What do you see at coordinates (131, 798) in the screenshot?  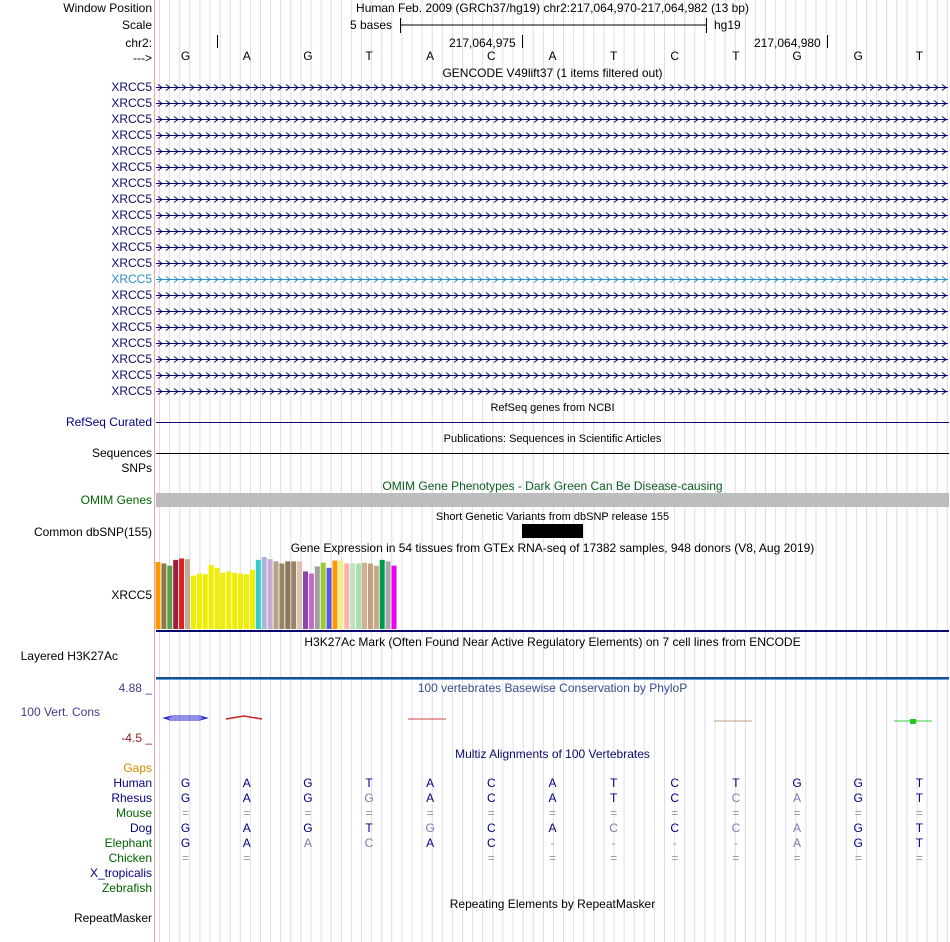 I see `multiz-species-label: Rhesus` at bounding box center [131, 798].